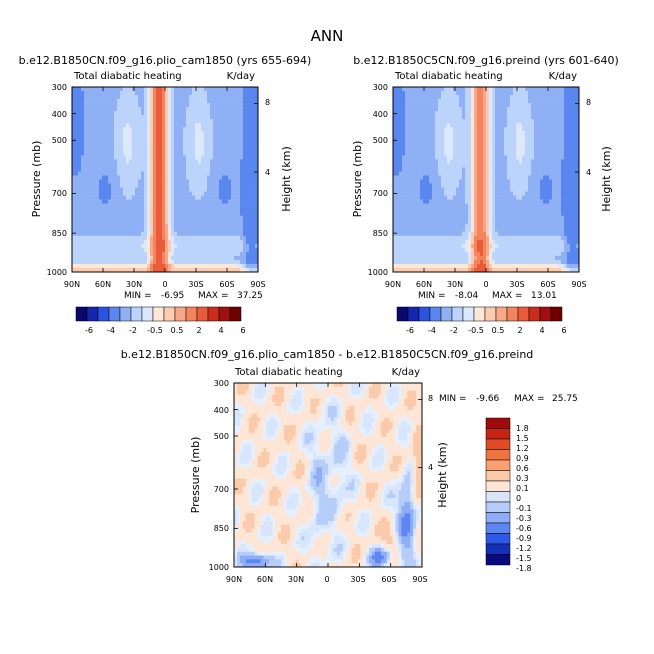 The width and height of the screenshot is (654, 654). Describe the element at coordinates (138, 296) in the screenshot. I see `min-label: MIN =` at that location.